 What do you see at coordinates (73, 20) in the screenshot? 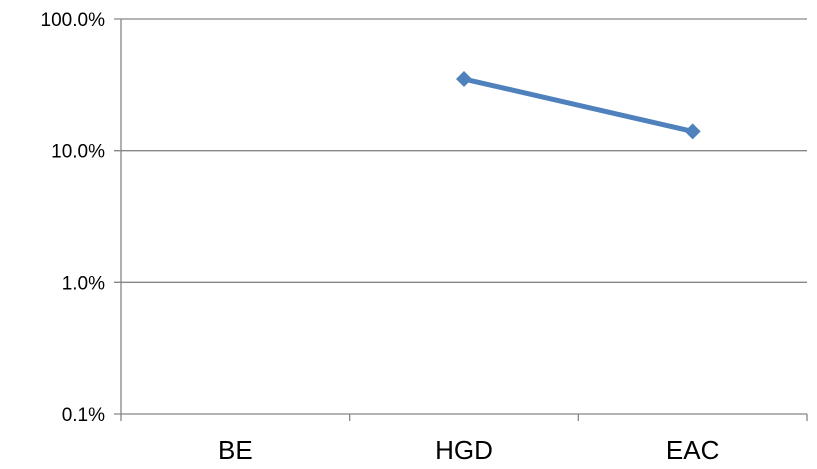
I see `y-tick-label: 100.0%` at bounding box center [73, 20].